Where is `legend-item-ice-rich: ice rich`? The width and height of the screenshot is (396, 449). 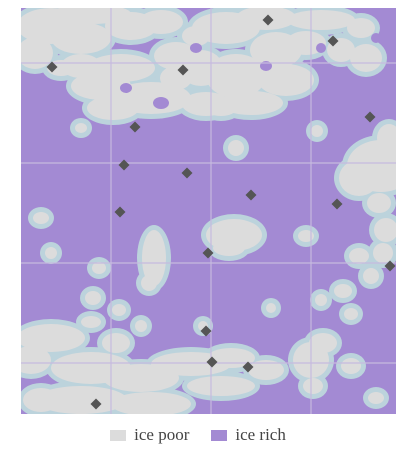 legend-item-ice-rich: ice rich is located at coordinates (248, 435).